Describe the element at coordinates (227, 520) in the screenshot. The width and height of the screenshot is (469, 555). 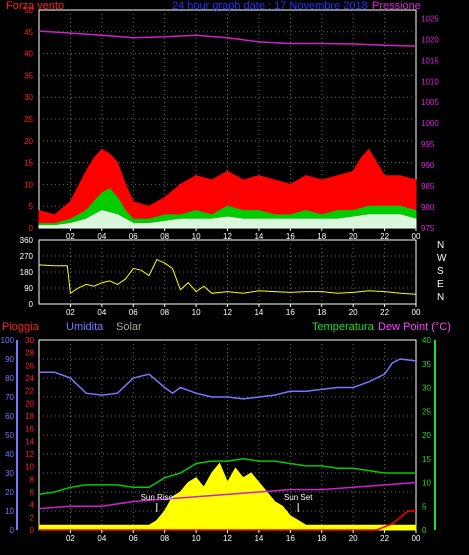
I see `series-rain` at that location.